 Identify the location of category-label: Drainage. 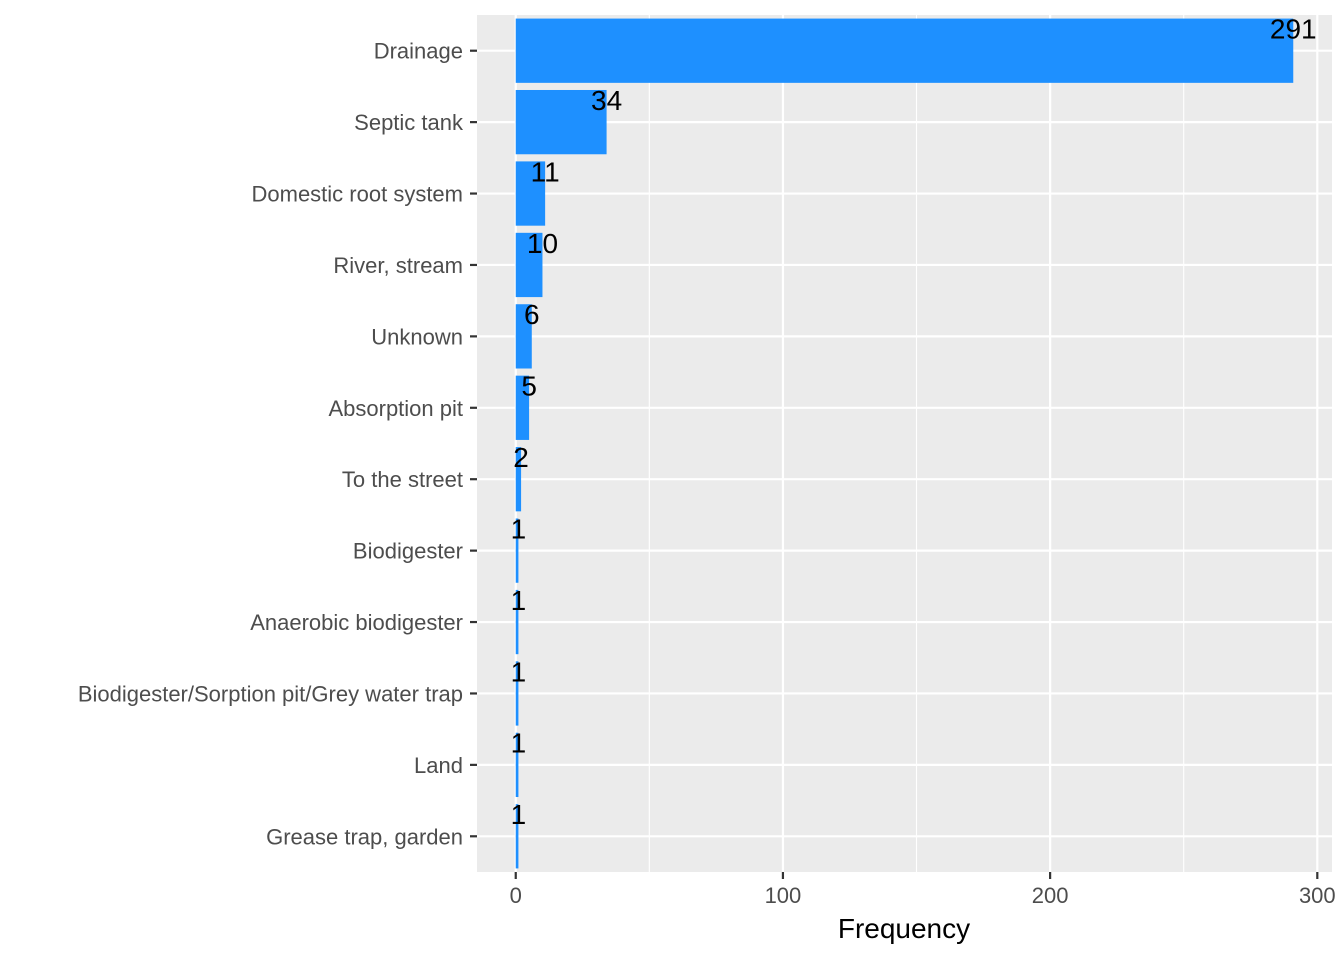
(418, 51).